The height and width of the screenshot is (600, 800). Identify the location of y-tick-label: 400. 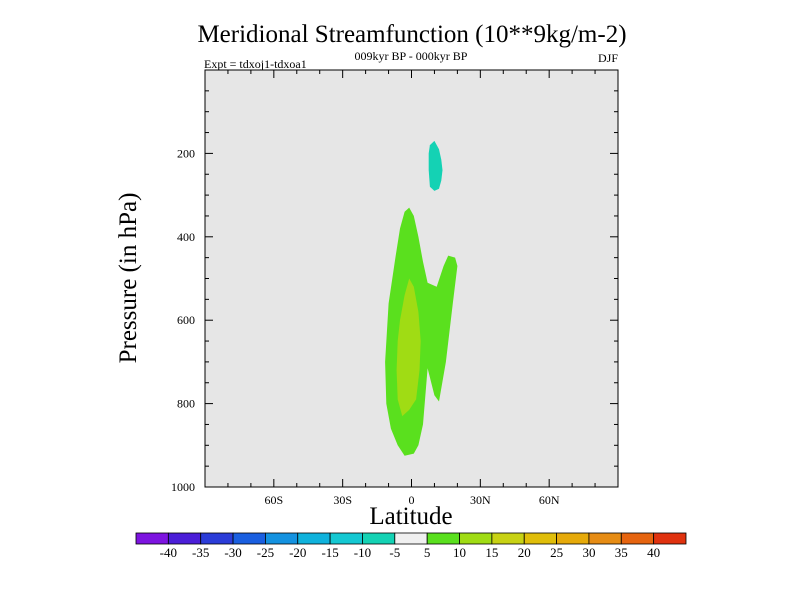
(186, 237).